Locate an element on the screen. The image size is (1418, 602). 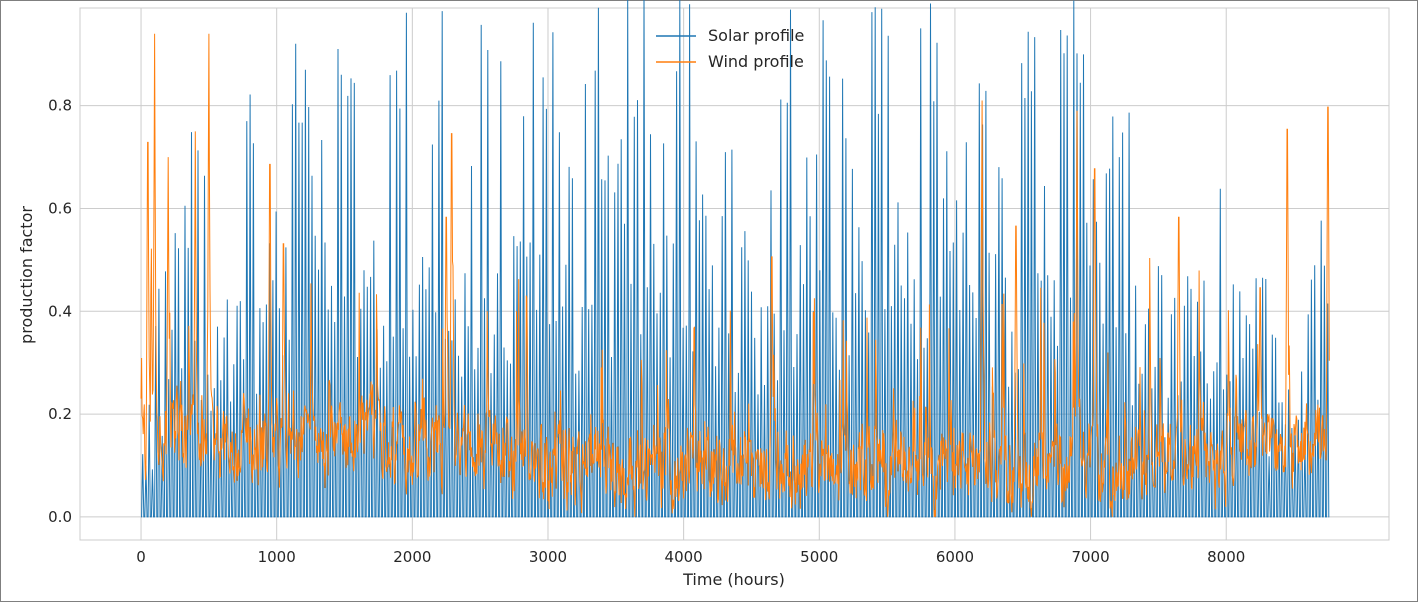
x-tick-label: 4000 is located at coordinates (684, 557).